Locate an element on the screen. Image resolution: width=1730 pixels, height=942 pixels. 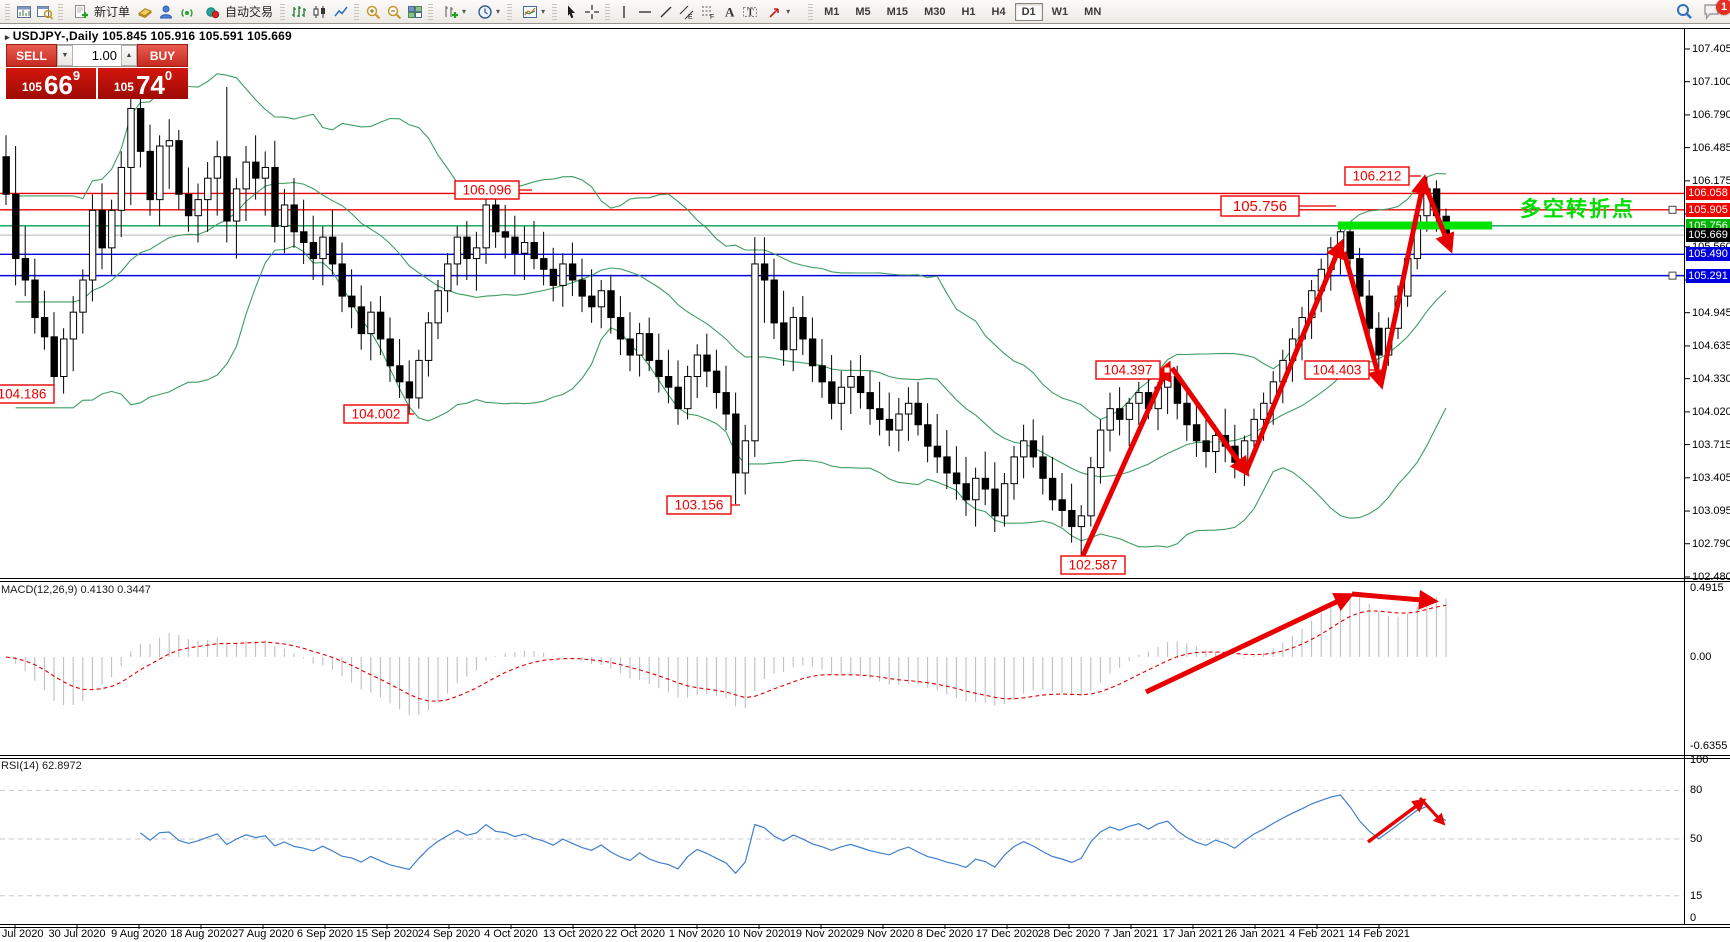
tab-timeframe-d1: D1 is located at coordinates (1028, 11).